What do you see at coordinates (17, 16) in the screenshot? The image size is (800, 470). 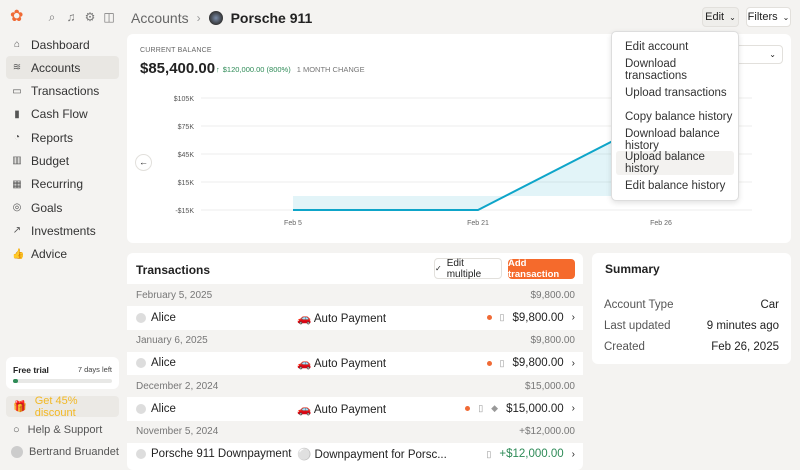 I see `app-logo-icon: ✿` at bounding box center [17, 16].